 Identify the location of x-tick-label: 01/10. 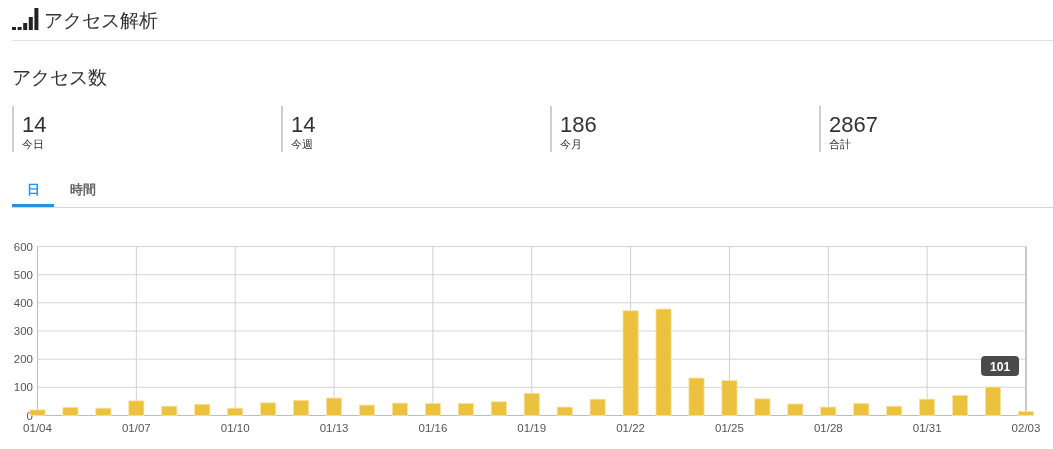
(235, 428).